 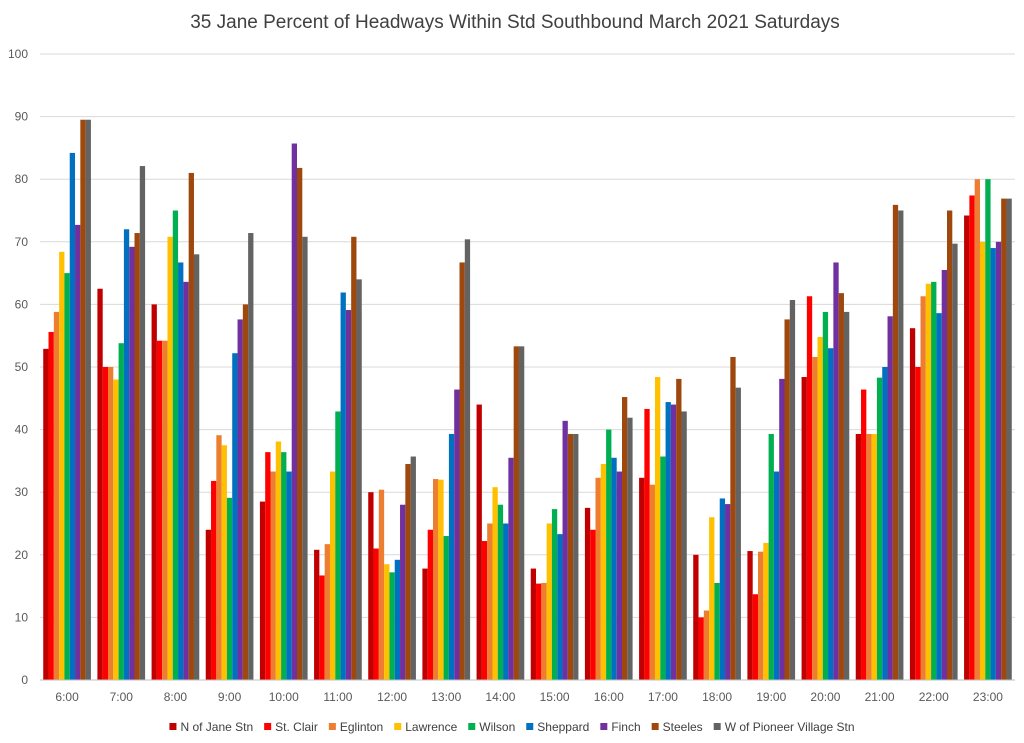 What do you see at coordinates (663, 697) in the screenshot?
I see `x-tick-label: 17:00` at bounding box center [663, 697].